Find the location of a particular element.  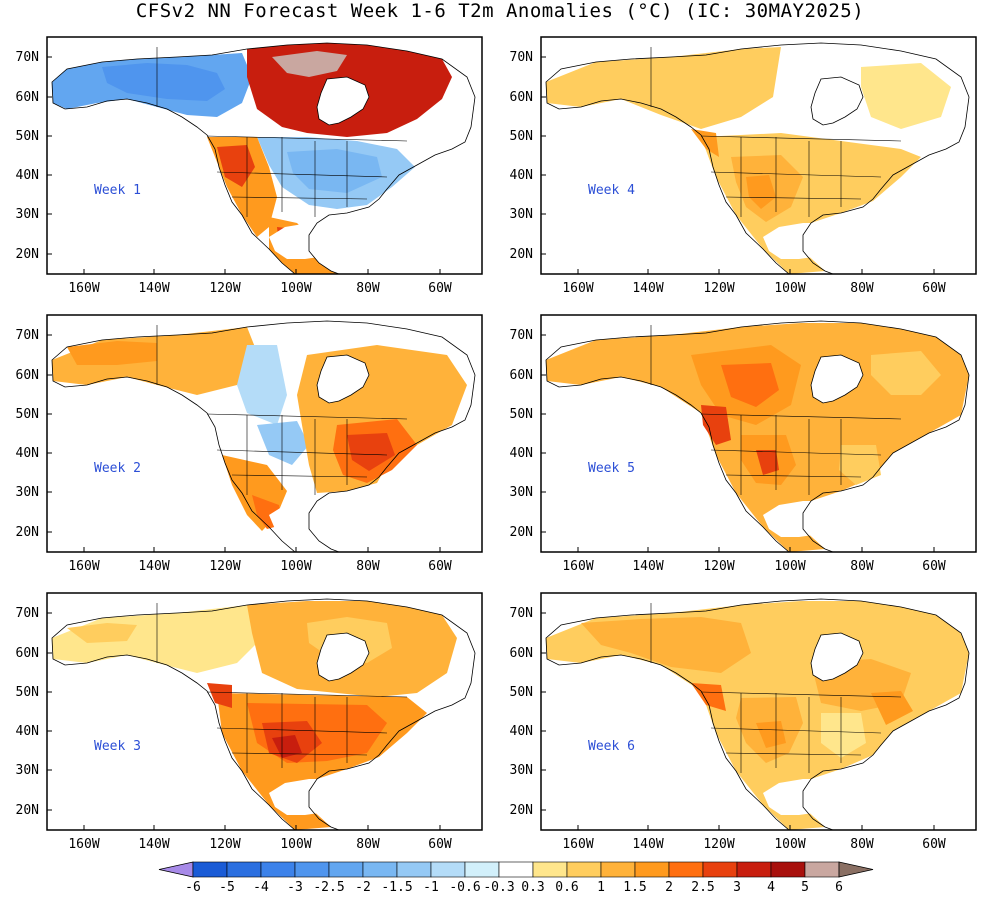

colorbar-label: -5 is located at coordinates (227, 887).